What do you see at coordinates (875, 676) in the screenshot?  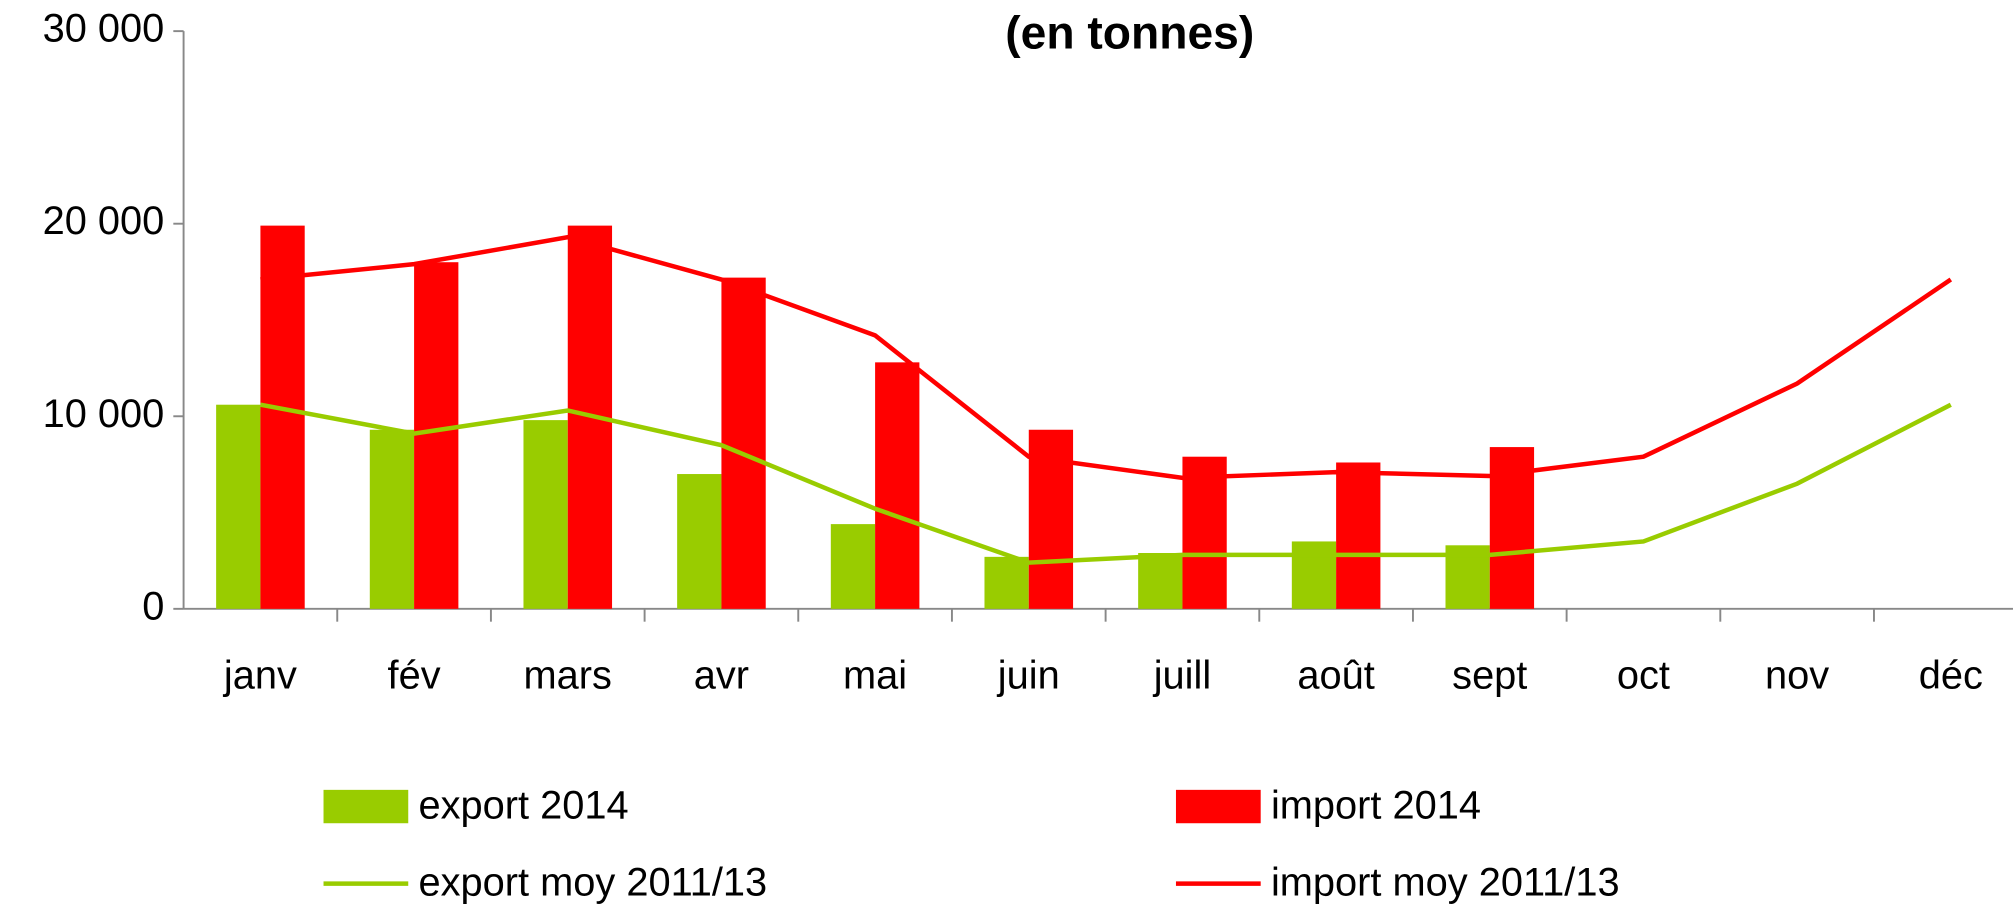 I see `x-tick-label: mai` at bounding box center [875, 676].